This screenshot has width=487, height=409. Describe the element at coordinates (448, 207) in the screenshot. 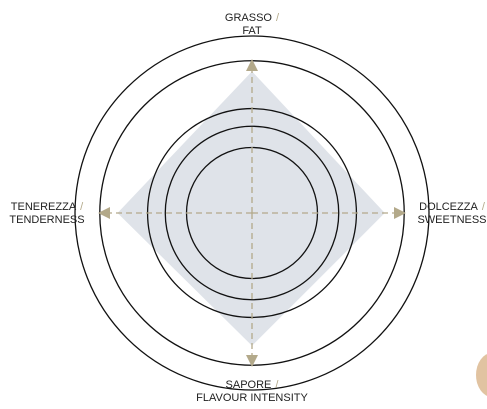

I see `axis-label-it: DOLCEZZA` at that location.